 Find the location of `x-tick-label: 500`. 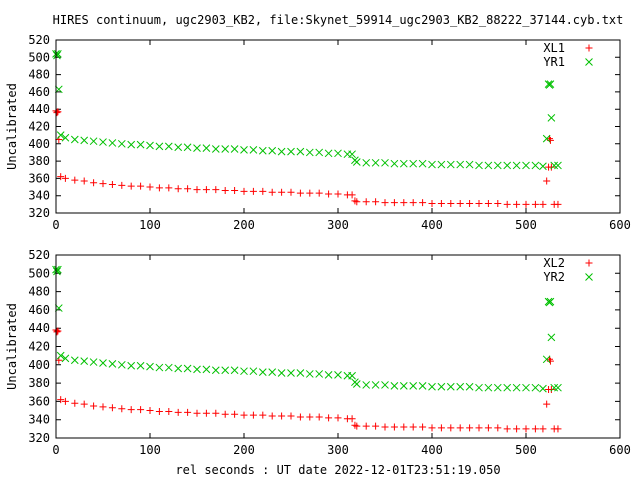

x-tick-label: 500 is located at coordinates (526, 450).